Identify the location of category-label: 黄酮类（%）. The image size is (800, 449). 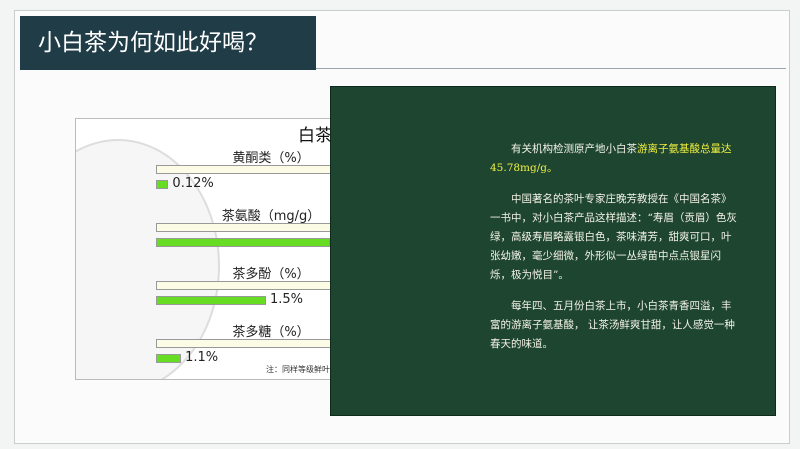
(271, 158).